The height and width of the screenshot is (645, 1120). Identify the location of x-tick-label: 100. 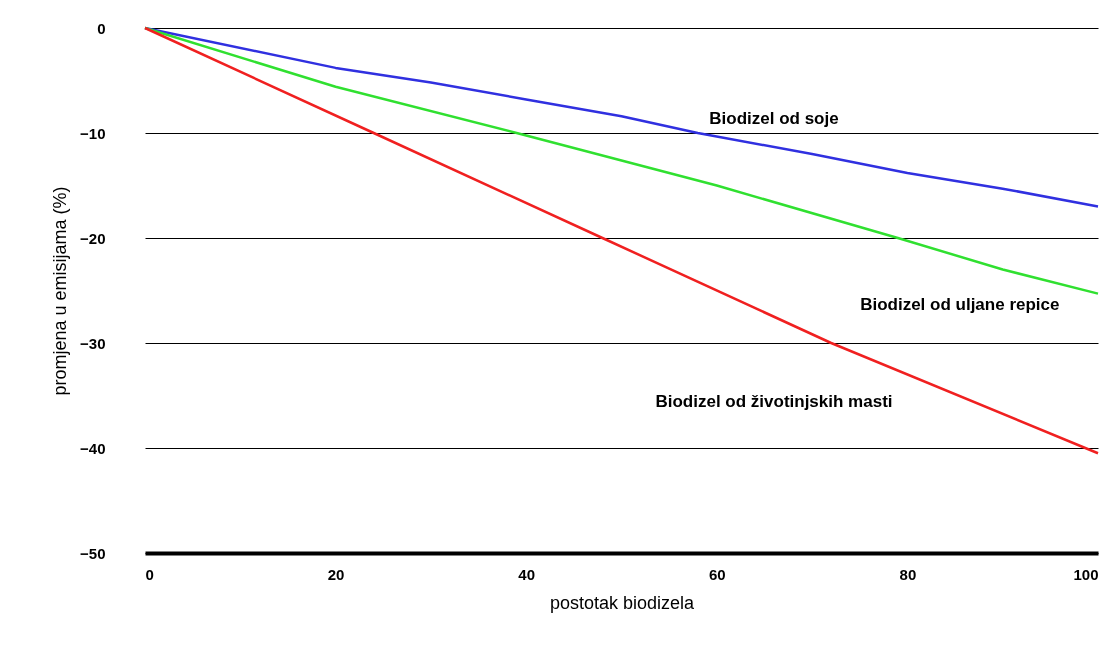
(1086, 574).